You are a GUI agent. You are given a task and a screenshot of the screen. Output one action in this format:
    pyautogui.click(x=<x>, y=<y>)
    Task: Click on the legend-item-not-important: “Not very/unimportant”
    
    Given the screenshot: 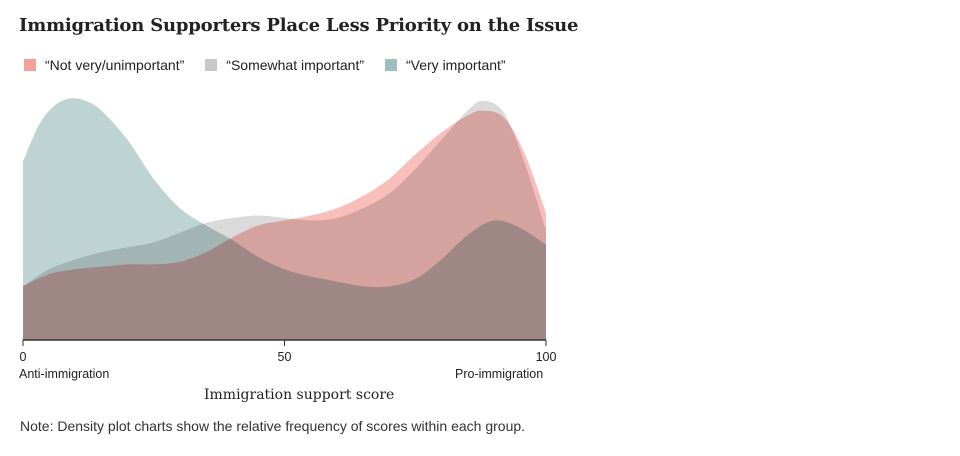 What is the action you would take?
    pyautogui.click(x=104, y=65)
    